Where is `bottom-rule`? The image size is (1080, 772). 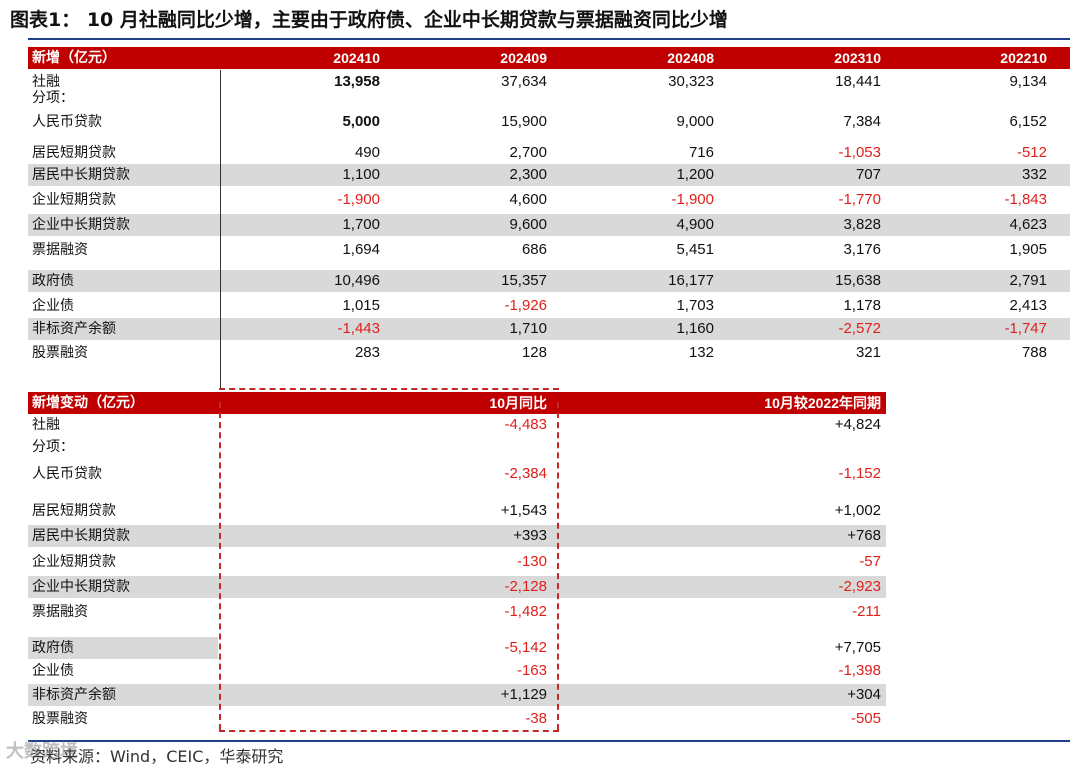 bottom-rule is located at coordinates (549, 741).